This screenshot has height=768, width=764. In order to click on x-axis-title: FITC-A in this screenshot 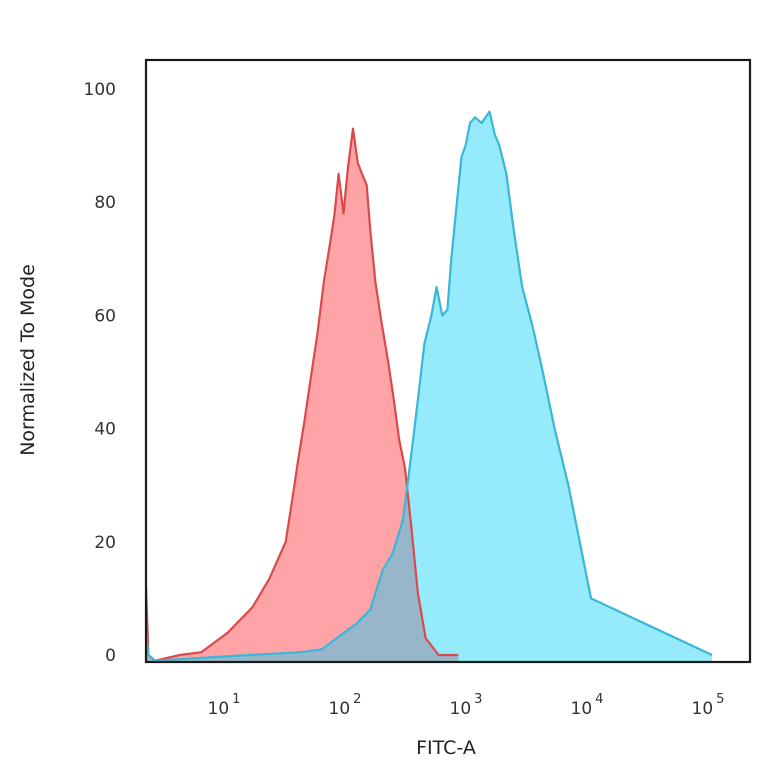, I will do `click(446, 748)`.